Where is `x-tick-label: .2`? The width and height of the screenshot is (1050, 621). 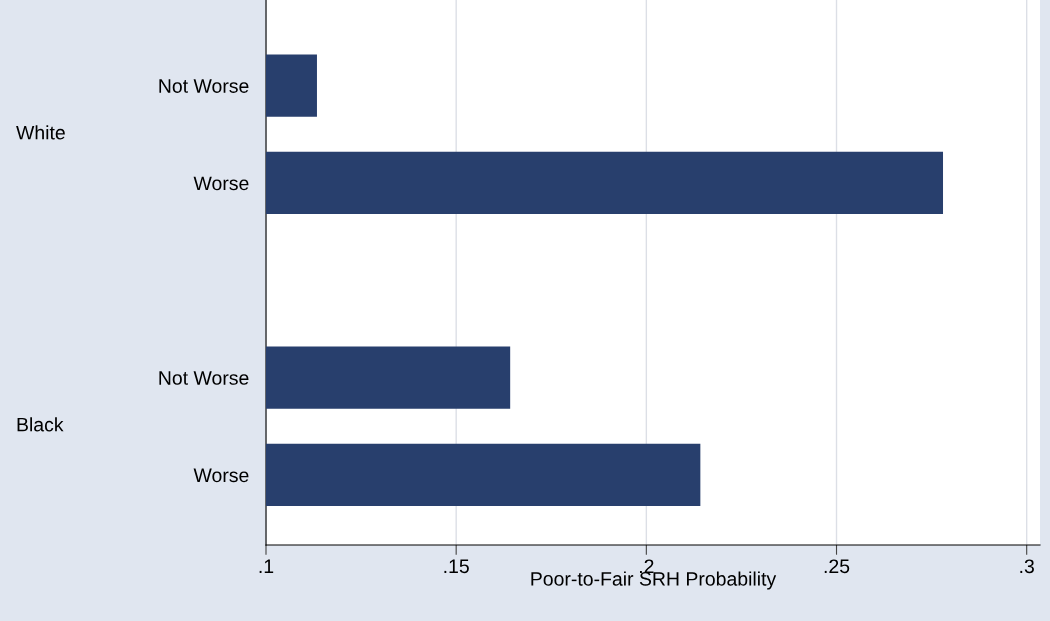 x-tick-label: .2 is located at coordinates (647, 566).